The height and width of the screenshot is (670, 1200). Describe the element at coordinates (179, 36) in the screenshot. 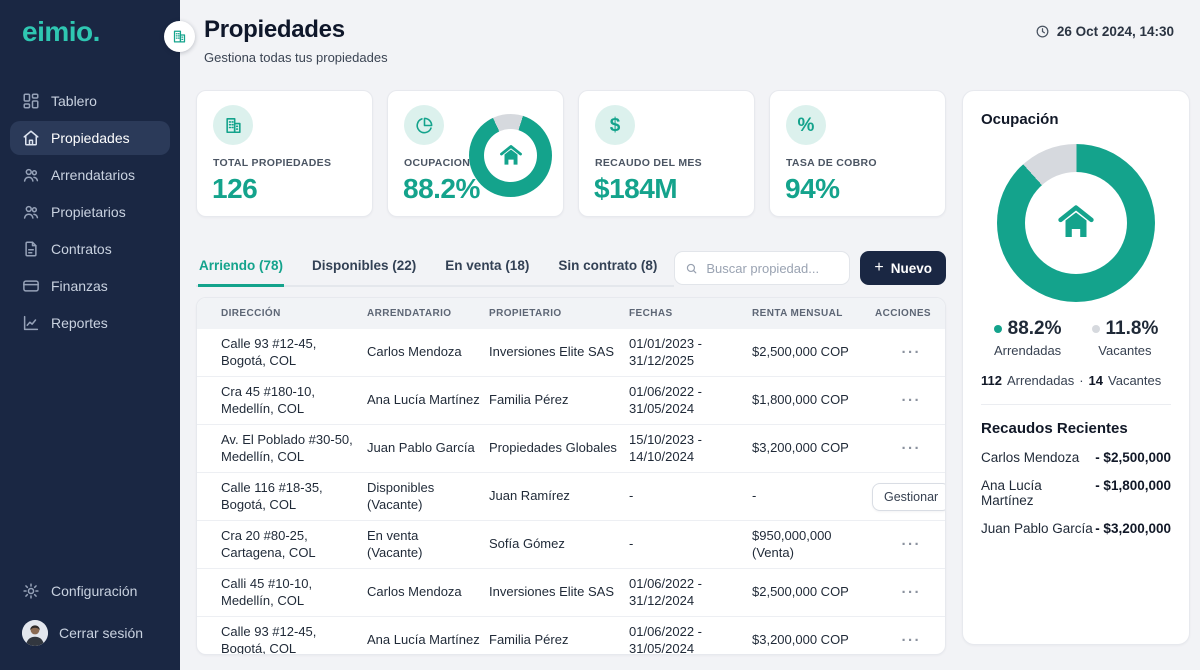

I see `building-badge-button` at that location.